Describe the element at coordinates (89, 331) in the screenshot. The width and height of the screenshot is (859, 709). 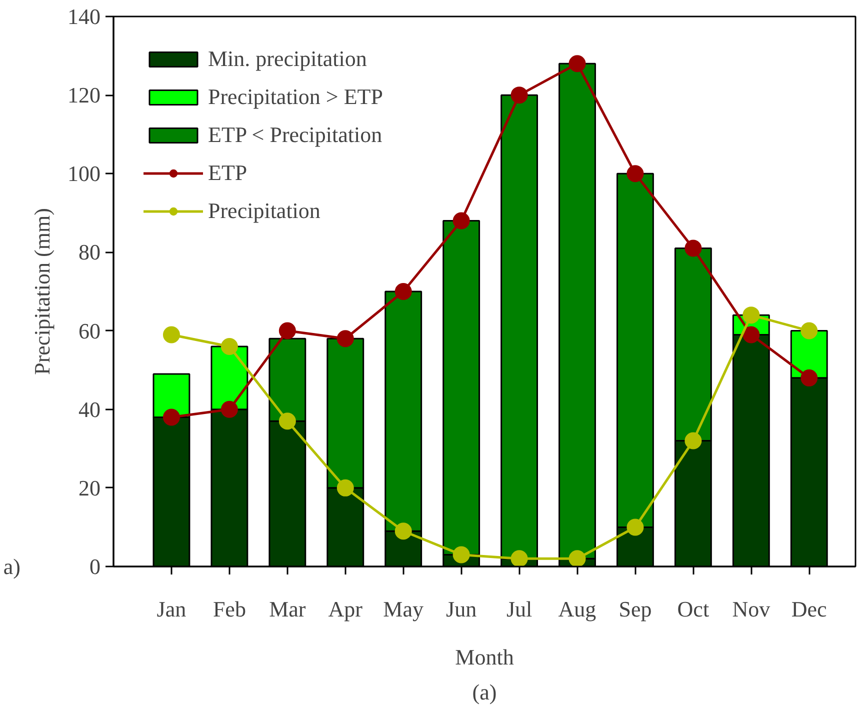
I see `y-tick-label: 60` at that location.